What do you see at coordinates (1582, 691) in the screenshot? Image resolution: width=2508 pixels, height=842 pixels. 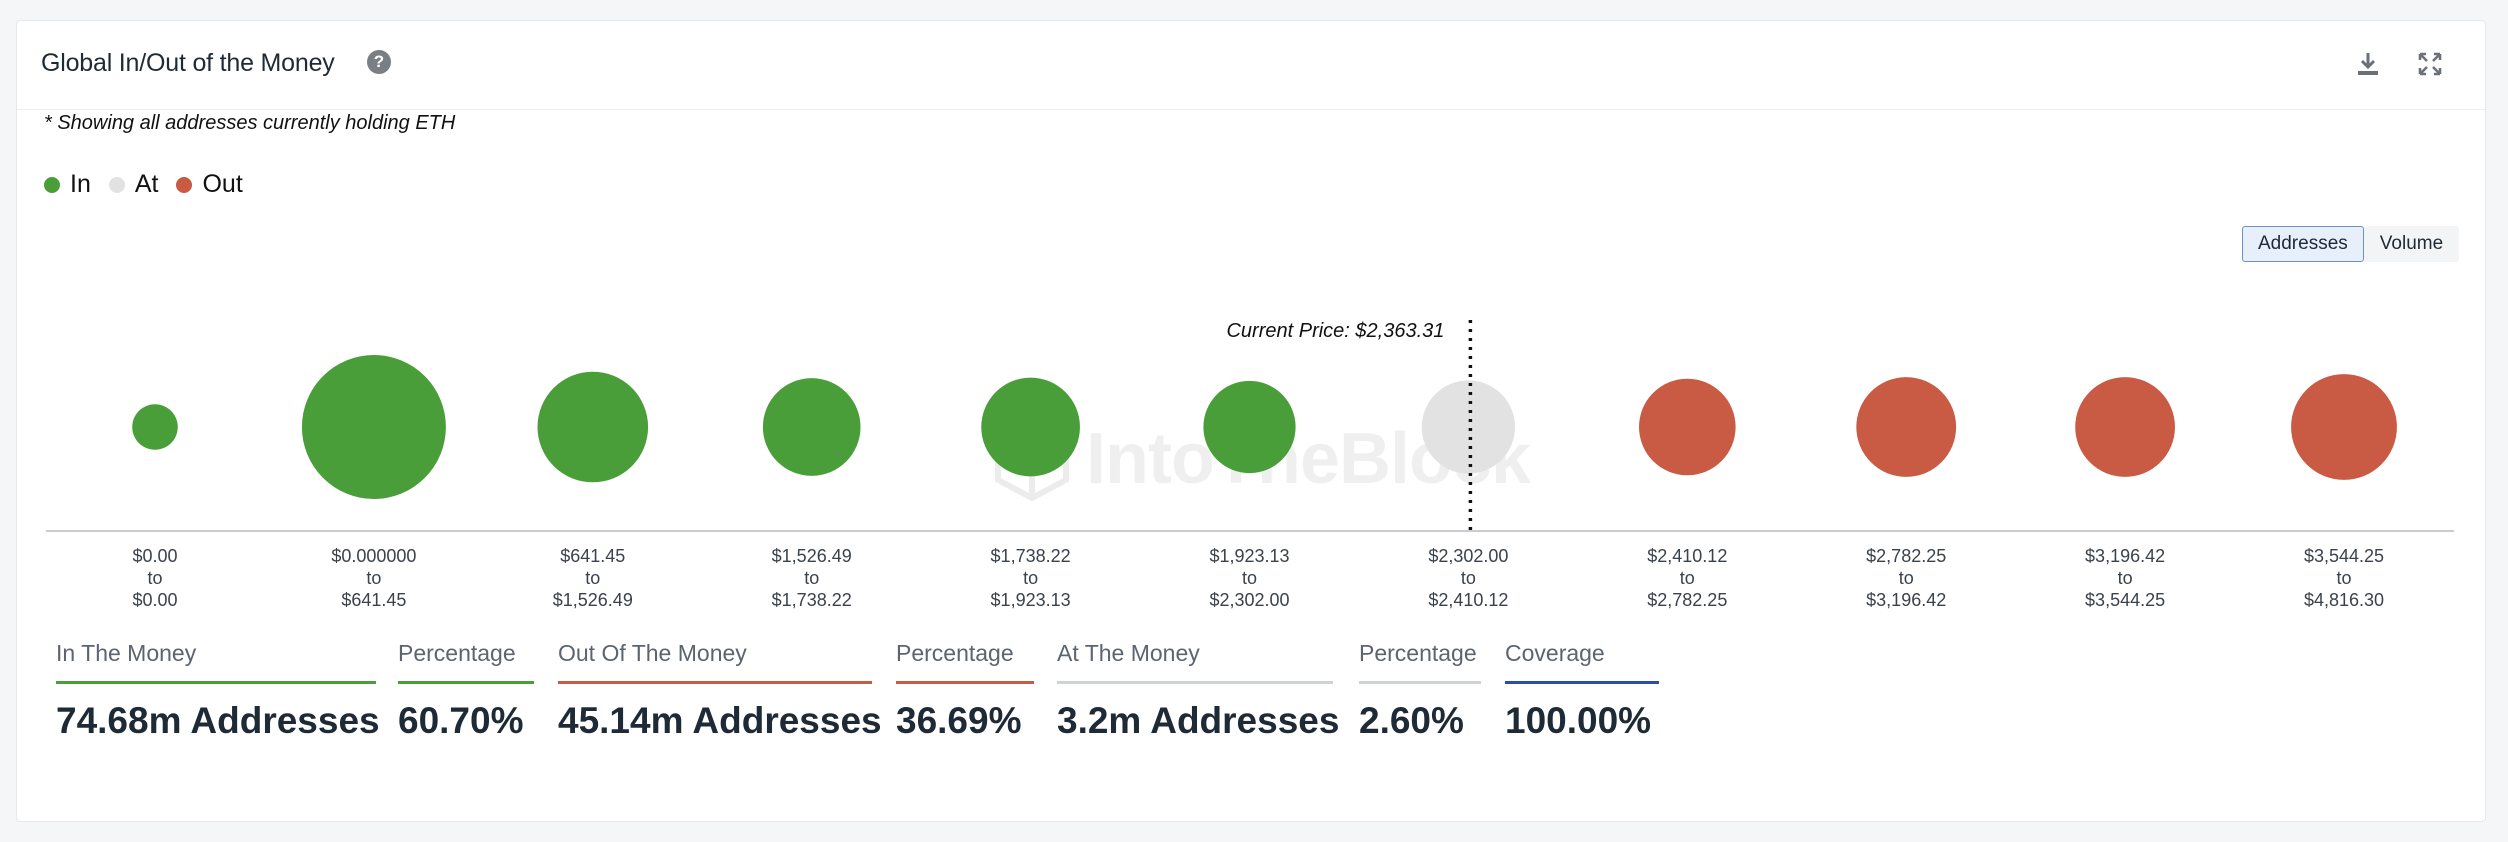 I see `stat-coverage: Coverage 100.00%` at bounding box center [1582, 691].